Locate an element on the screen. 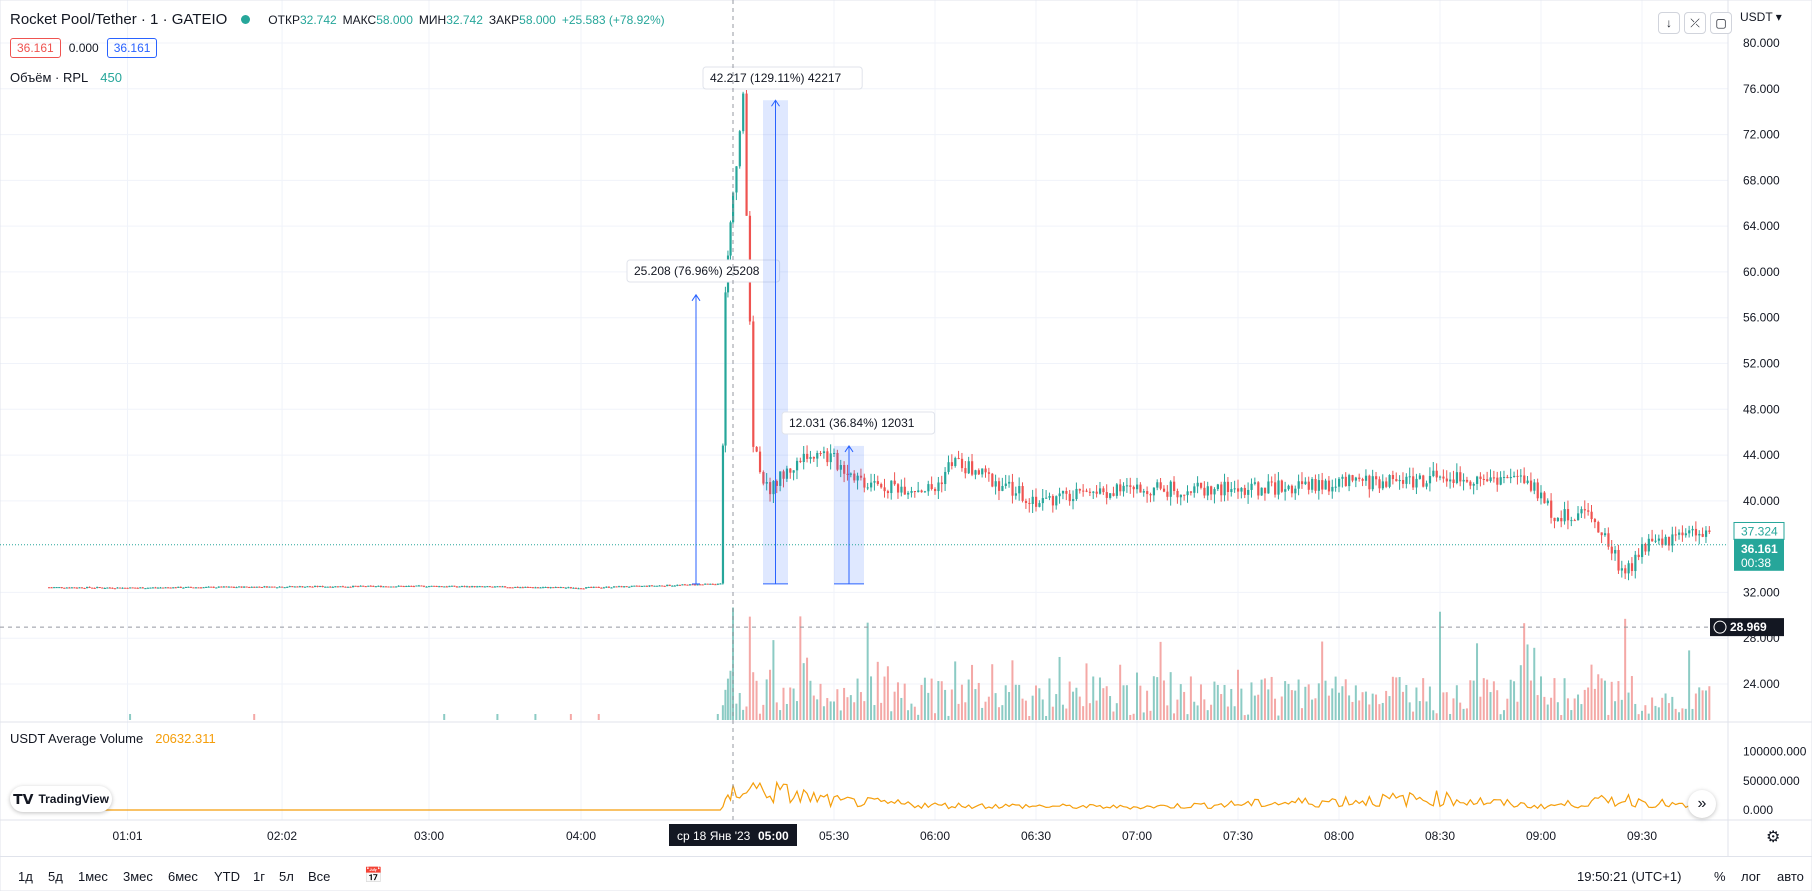  clock: 19:50:21 (UTC+1) is located at coordinates (1629, 876).